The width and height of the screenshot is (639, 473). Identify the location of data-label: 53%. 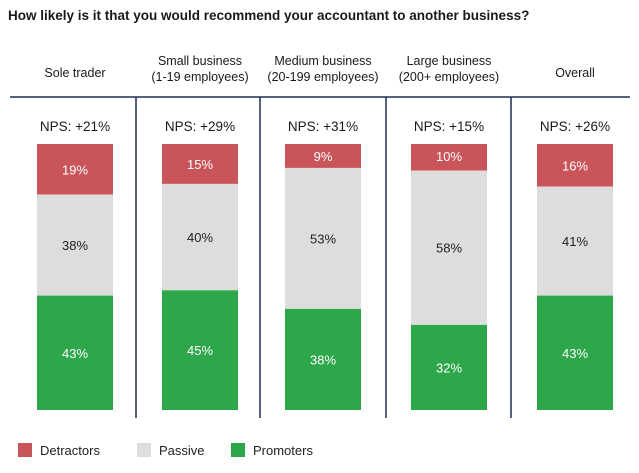
(323, 238).